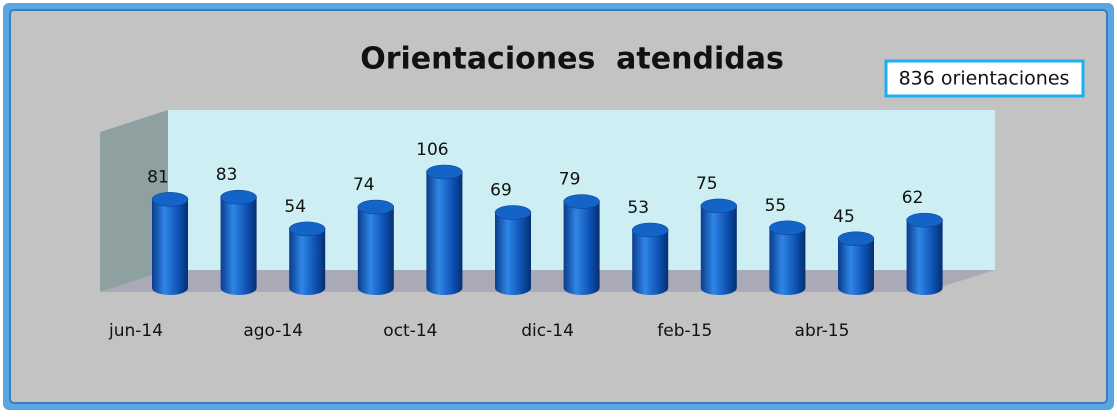 The width and height of the screenshot is (1117, 417). Describe the element at coordinates (134, 201) in the screenshot. I see `side-wall` at that location.